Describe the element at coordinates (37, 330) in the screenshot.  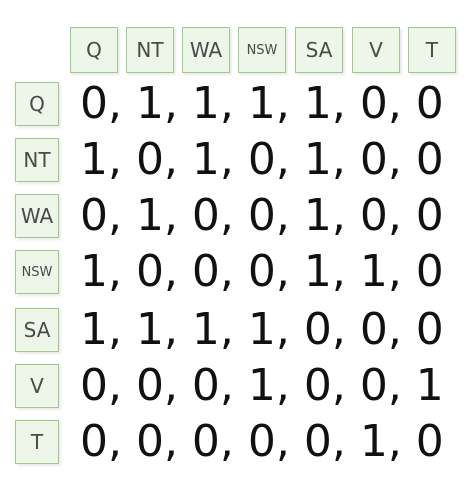
I see `row-label-sa: SA` at that location.